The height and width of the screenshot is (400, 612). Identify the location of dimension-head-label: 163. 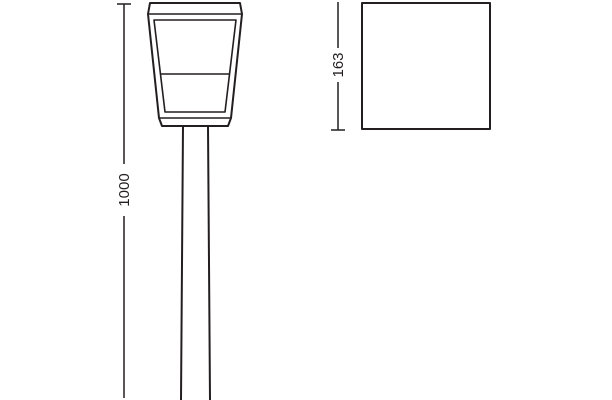
(338, 64).